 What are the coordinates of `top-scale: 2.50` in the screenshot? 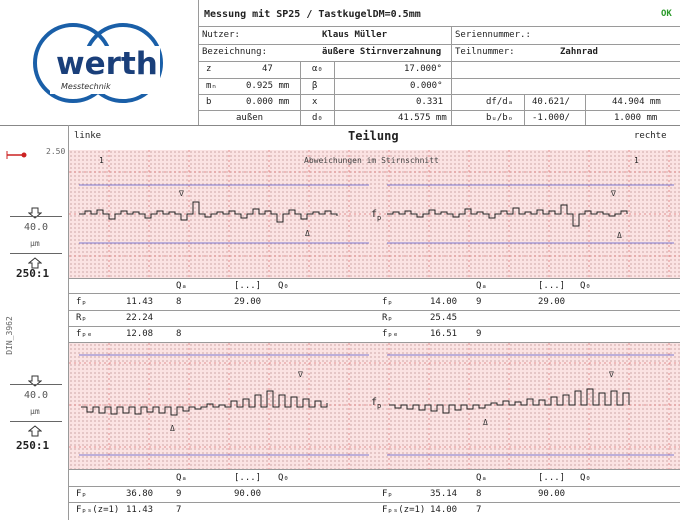 It's located at (56, 151).